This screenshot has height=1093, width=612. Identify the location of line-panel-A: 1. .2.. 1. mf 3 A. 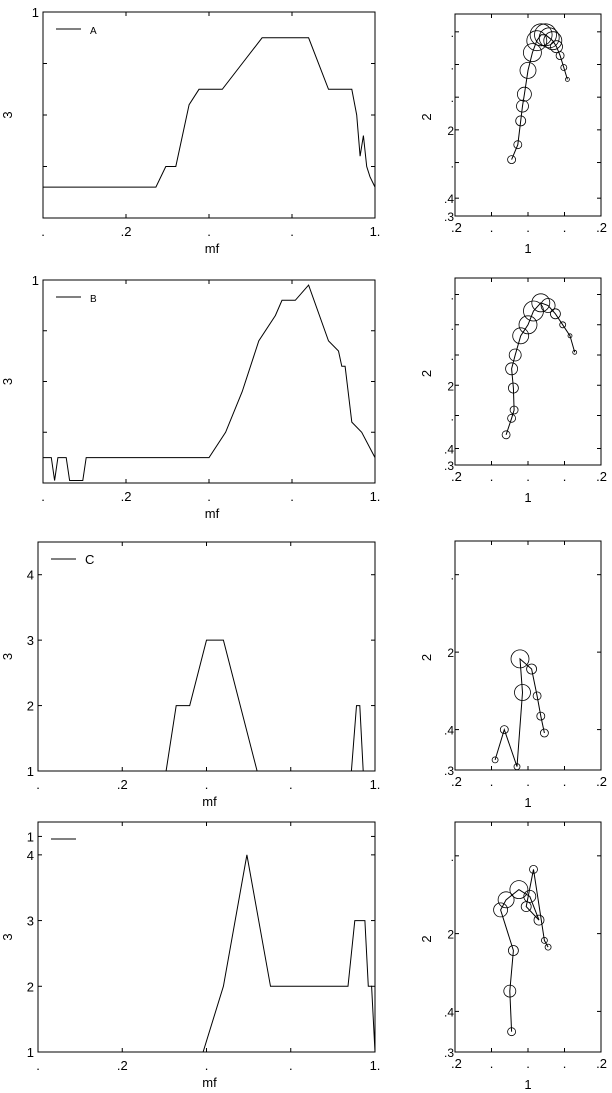
(190, 130).